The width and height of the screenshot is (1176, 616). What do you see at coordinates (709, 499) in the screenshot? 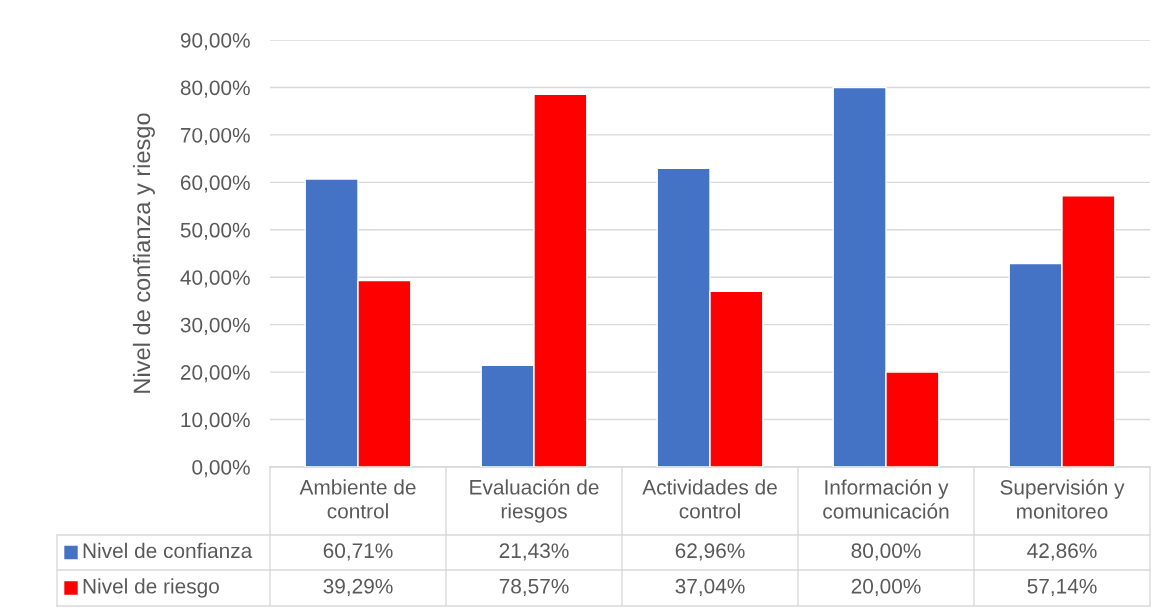
I see `x-tick-label: Actividades de control` at bounding box center [709, 499].